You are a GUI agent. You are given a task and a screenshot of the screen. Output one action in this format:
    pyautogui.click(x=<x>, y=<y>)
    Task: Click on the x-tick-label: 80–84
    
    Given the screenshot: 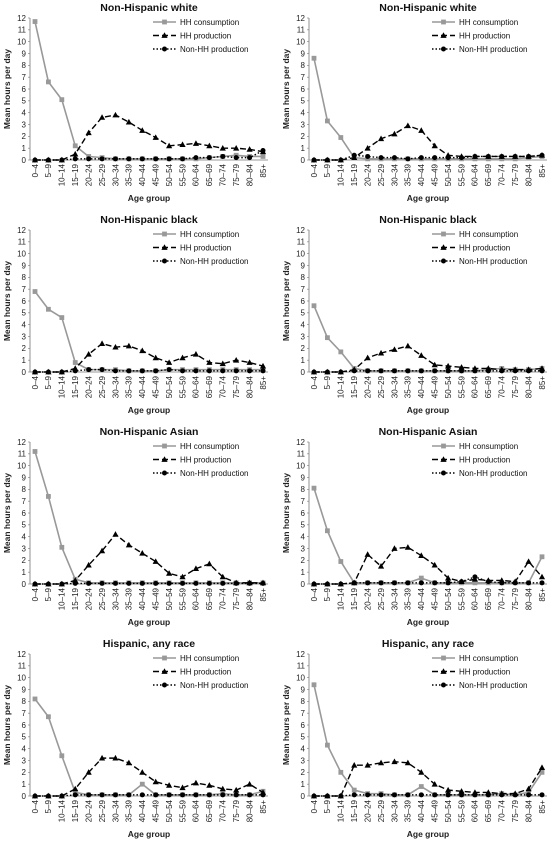 What is the action you would take?
    pyautogui.click(x=249, y=174)
    